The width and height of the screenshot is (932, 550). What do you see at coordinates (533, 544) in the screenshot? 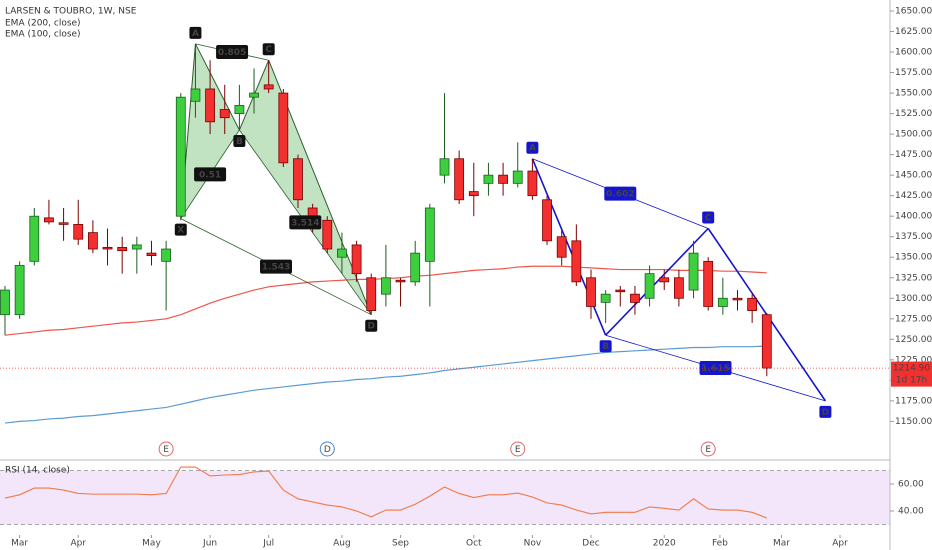
I see `x-tick-label: Nov` at bounding box center [533, 544].